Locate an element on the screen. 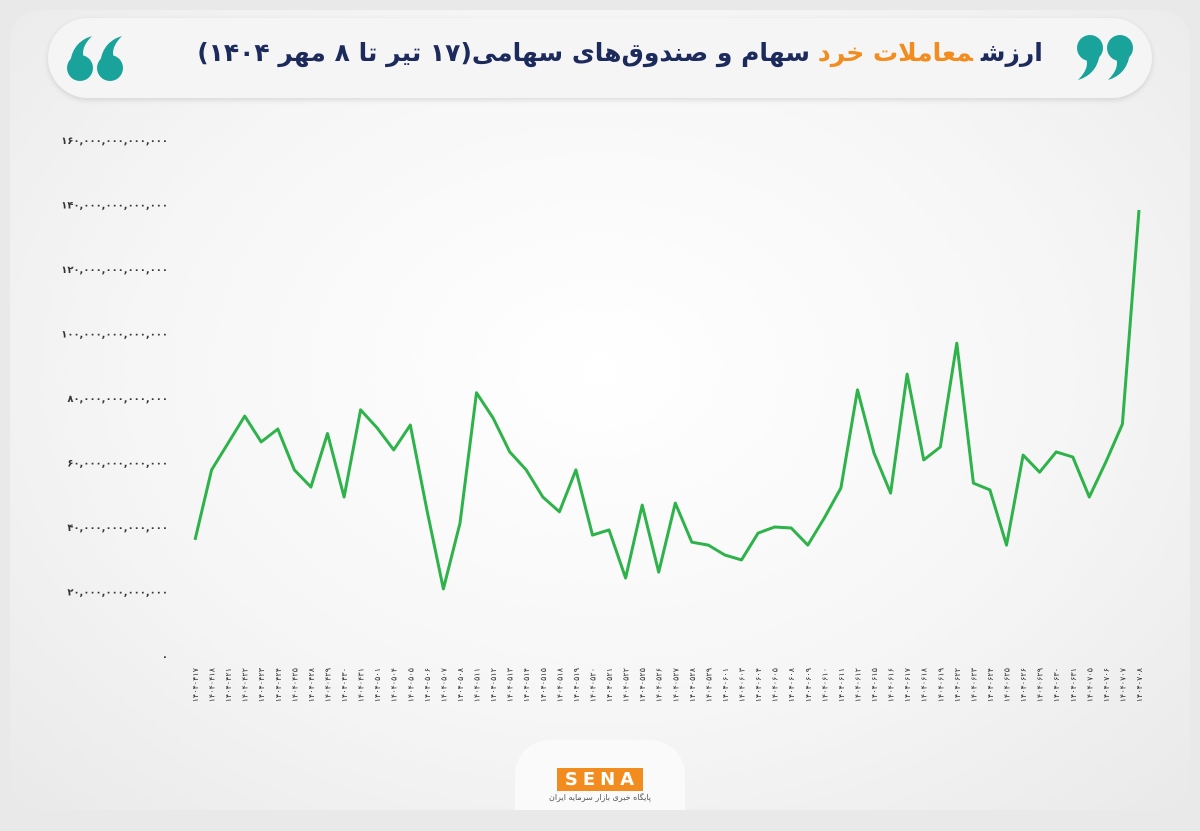  y-tick-label: ۴۰,۰۰۰,۰۰۰,۰۰۰,۰۰۰ is located at coordinates (117, 528).